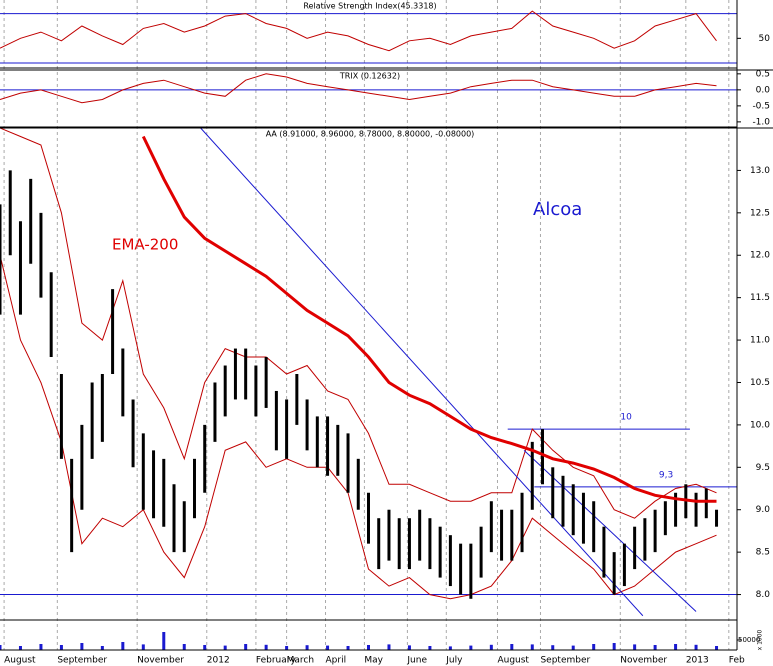  I want to click on y-tick-label: 13.0, so click(760, 171).